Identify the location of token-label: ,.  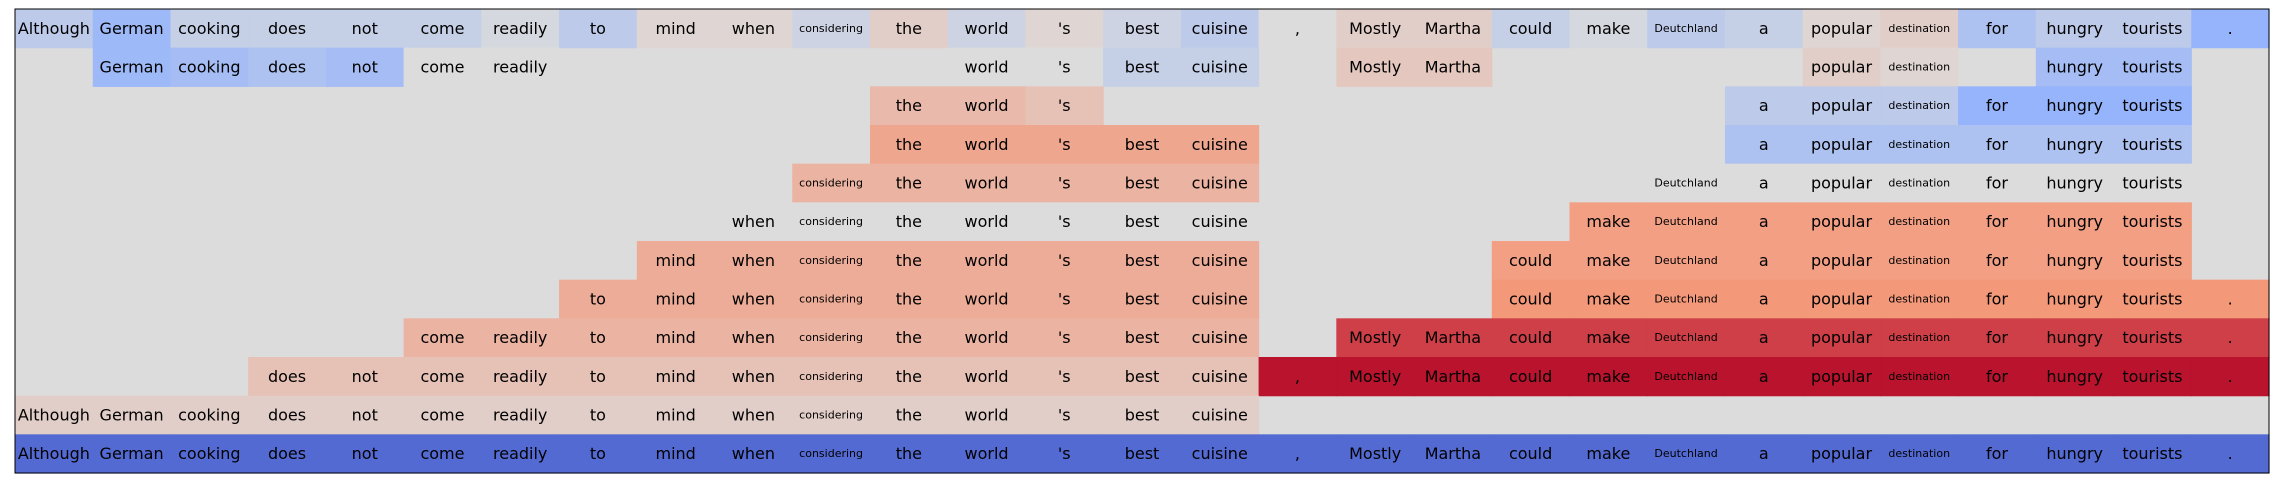
(1297, 376).